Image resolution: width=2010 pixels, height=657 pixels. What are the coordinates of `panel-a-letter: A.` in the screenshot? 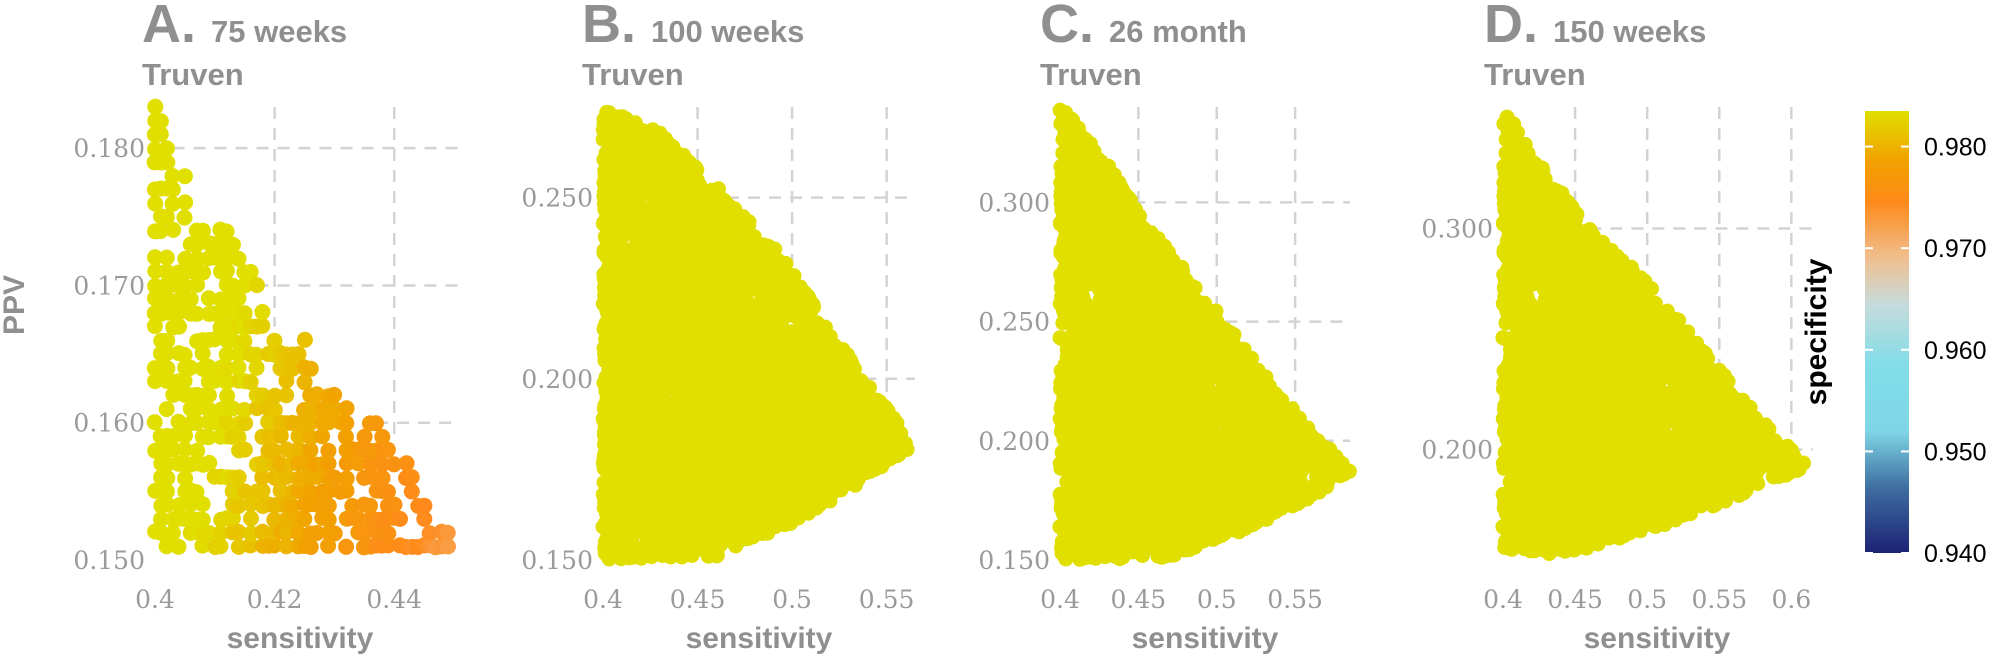 It's located at (169, 27).